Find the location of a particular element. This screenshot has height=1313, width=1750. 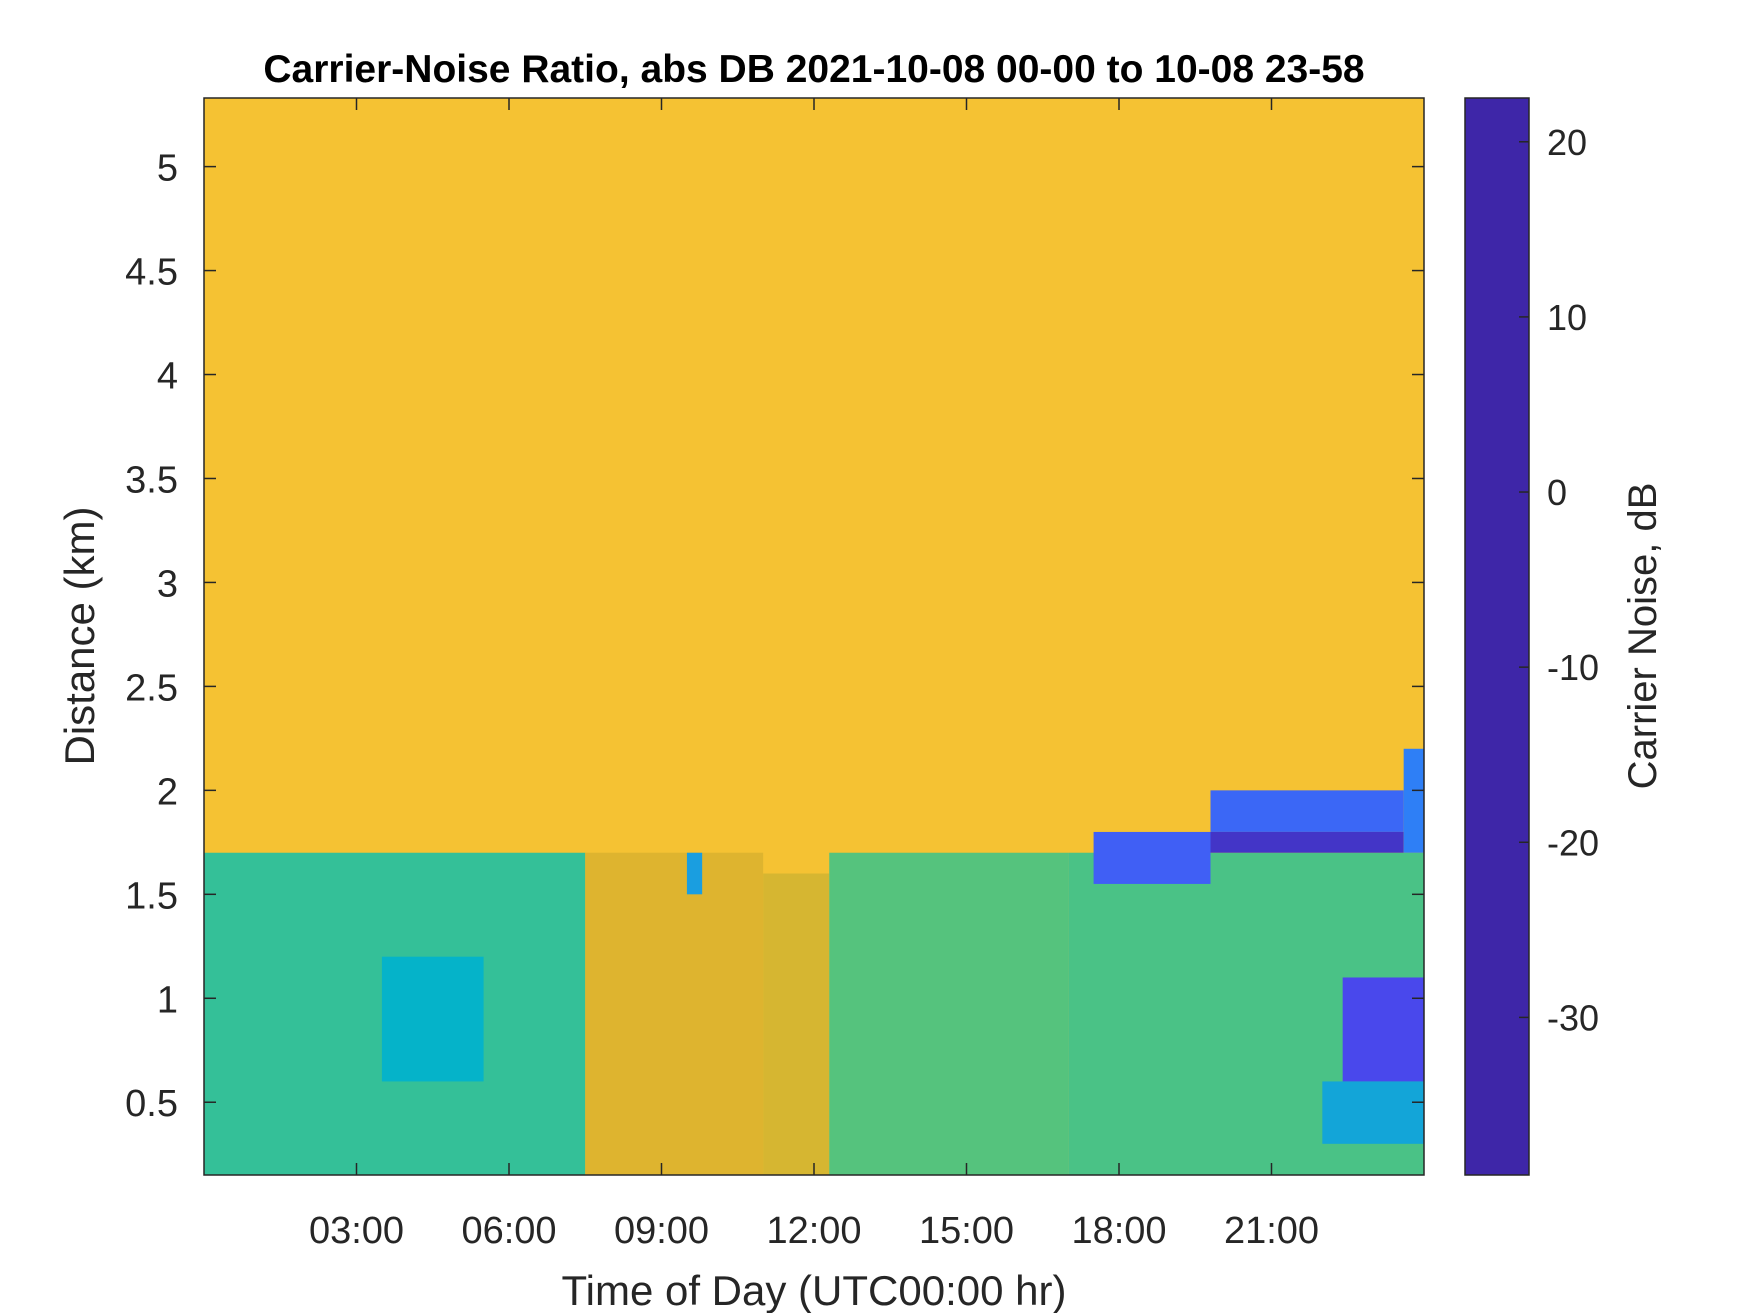

x-axis-label: Time of Day (UTC00:00 hr) is located at coordinates (814, 1290).